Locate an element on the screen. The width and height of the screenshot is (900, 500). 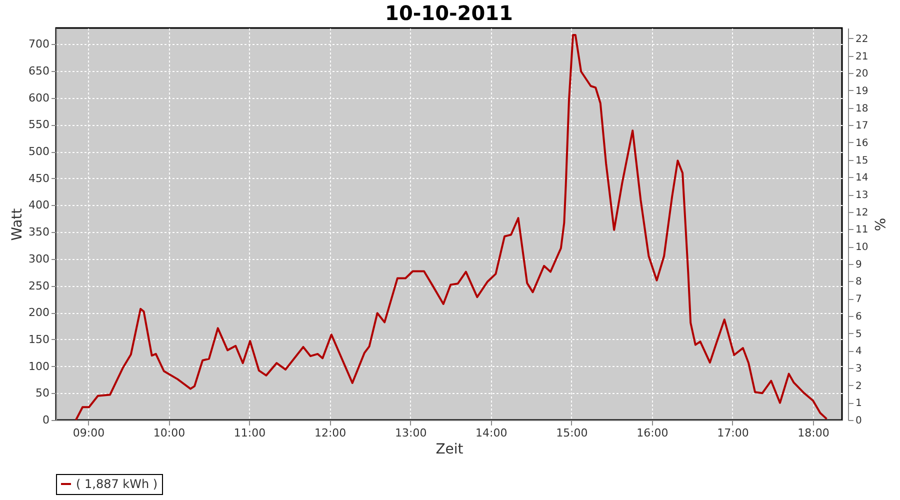
x-tick-label: 10:00 is located at coordinates (169, 433).